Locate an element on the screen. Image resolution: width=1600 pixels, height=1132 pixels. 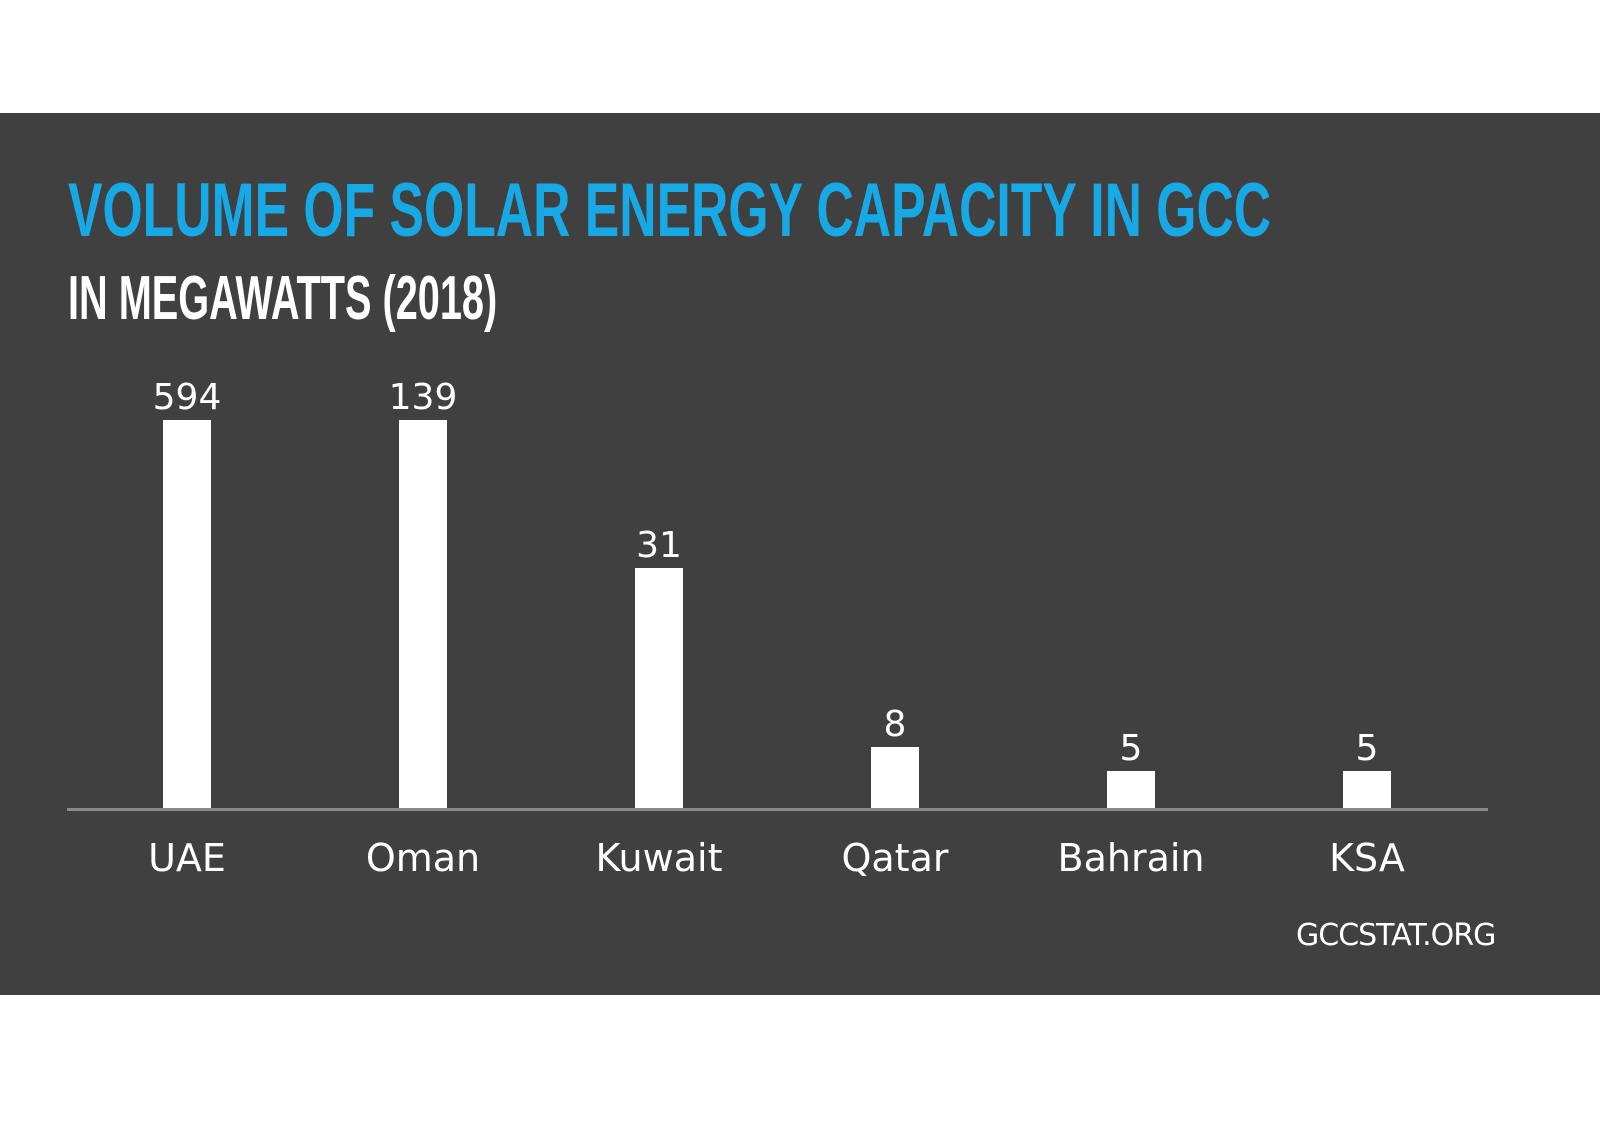
bar-uae is located at coordinates (187, 614).